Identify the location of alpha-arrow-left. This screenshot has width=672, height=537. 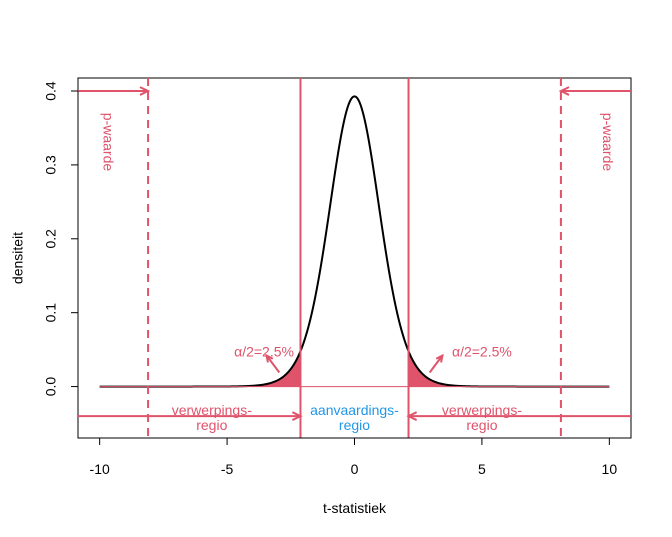
(273, 364).